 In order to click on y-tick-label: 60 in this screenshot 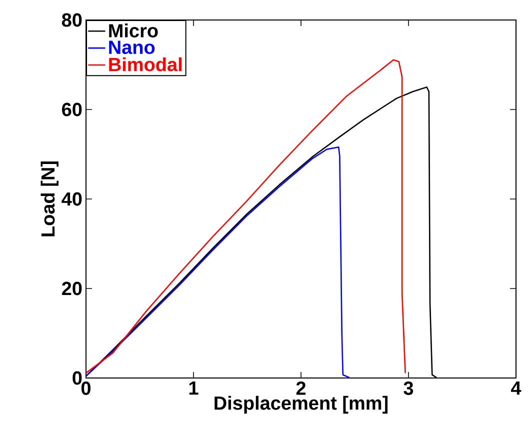, I will do `click(72, 109)`.